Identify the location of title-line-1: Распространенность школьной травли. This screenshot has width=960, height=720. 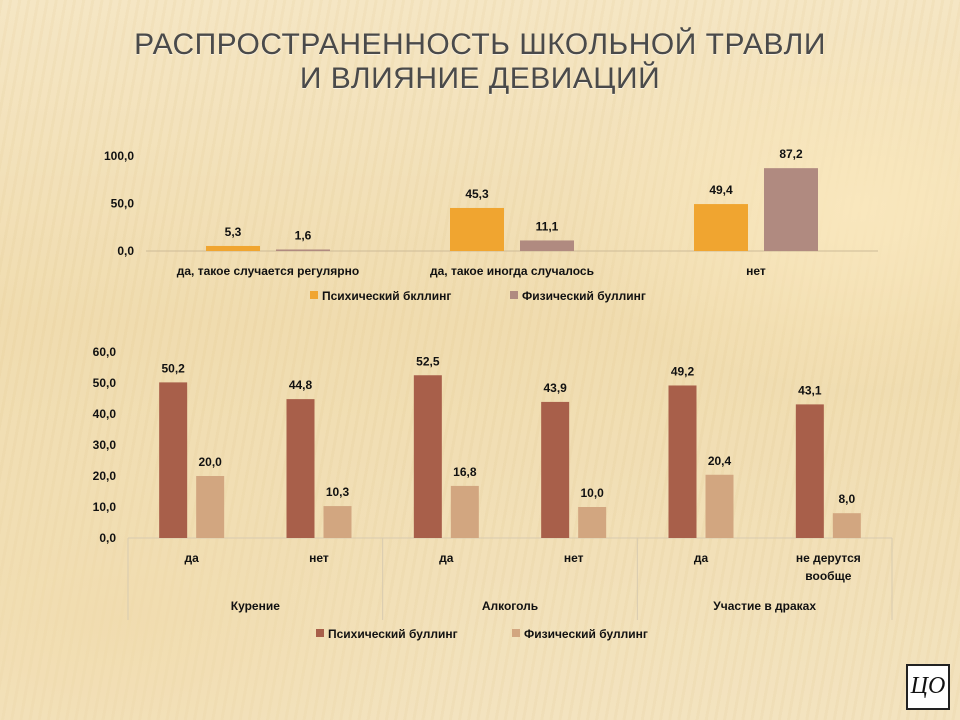
(480, 44).